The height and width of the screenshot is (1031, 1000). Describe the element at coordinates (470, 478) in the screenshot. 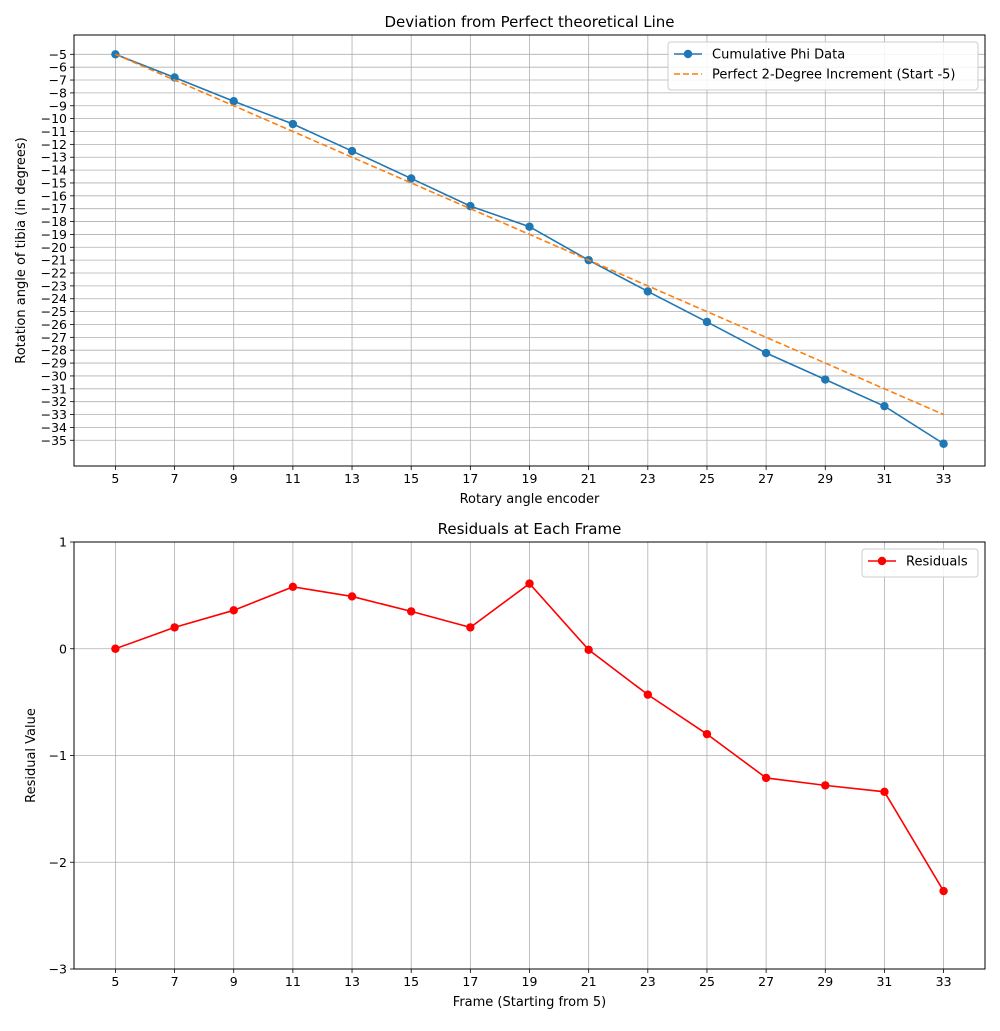

I see `top-chart-x-tick-label: 17` at that location.